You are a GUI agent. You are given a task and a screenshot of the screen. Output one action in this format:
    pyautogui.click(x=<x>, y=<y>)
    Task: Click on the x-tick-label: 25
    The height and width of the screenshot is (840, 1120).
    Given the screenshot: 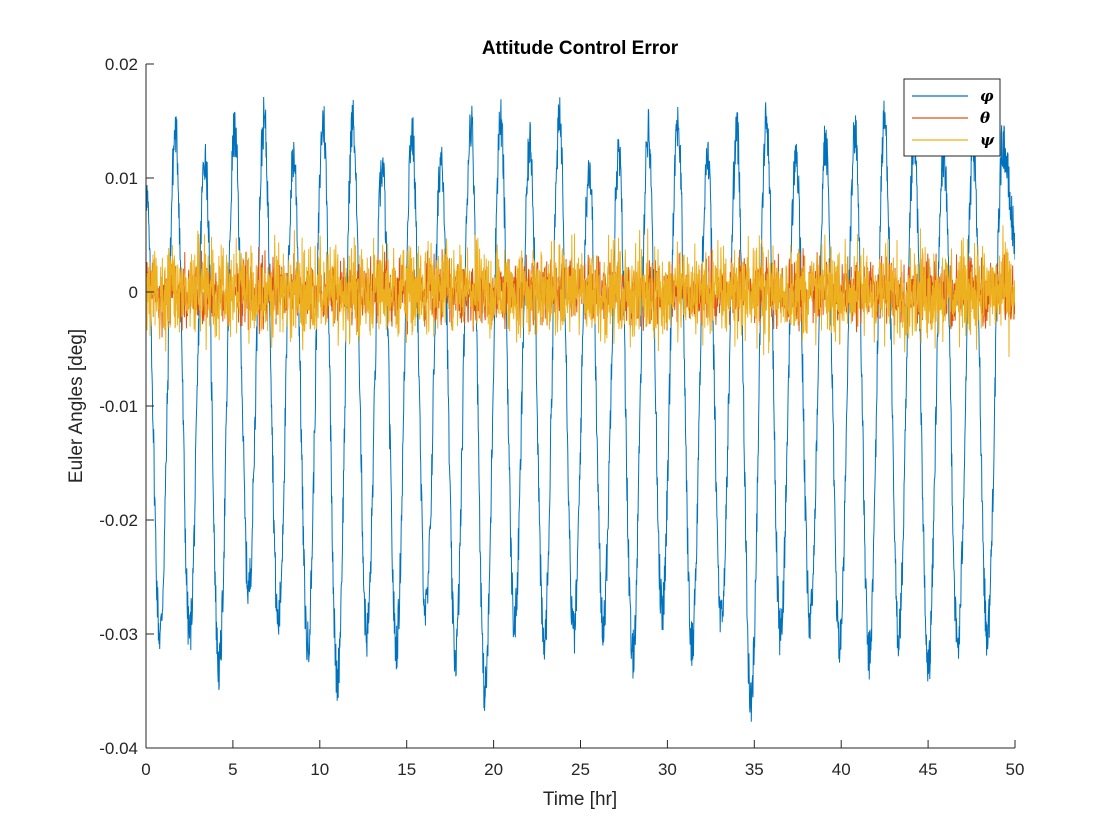 What is the action you would take?
    pyautogui.click(x=580, y=769)
    